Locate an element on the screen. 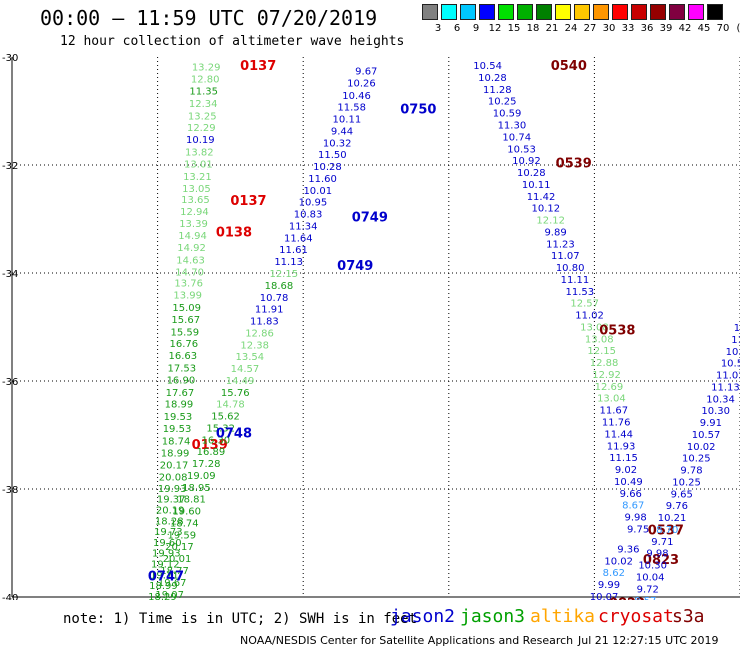 Image resolution: width=740 pixels, height=650 pixels. swh-value: 10.59 is located at coordinates (507, 114).